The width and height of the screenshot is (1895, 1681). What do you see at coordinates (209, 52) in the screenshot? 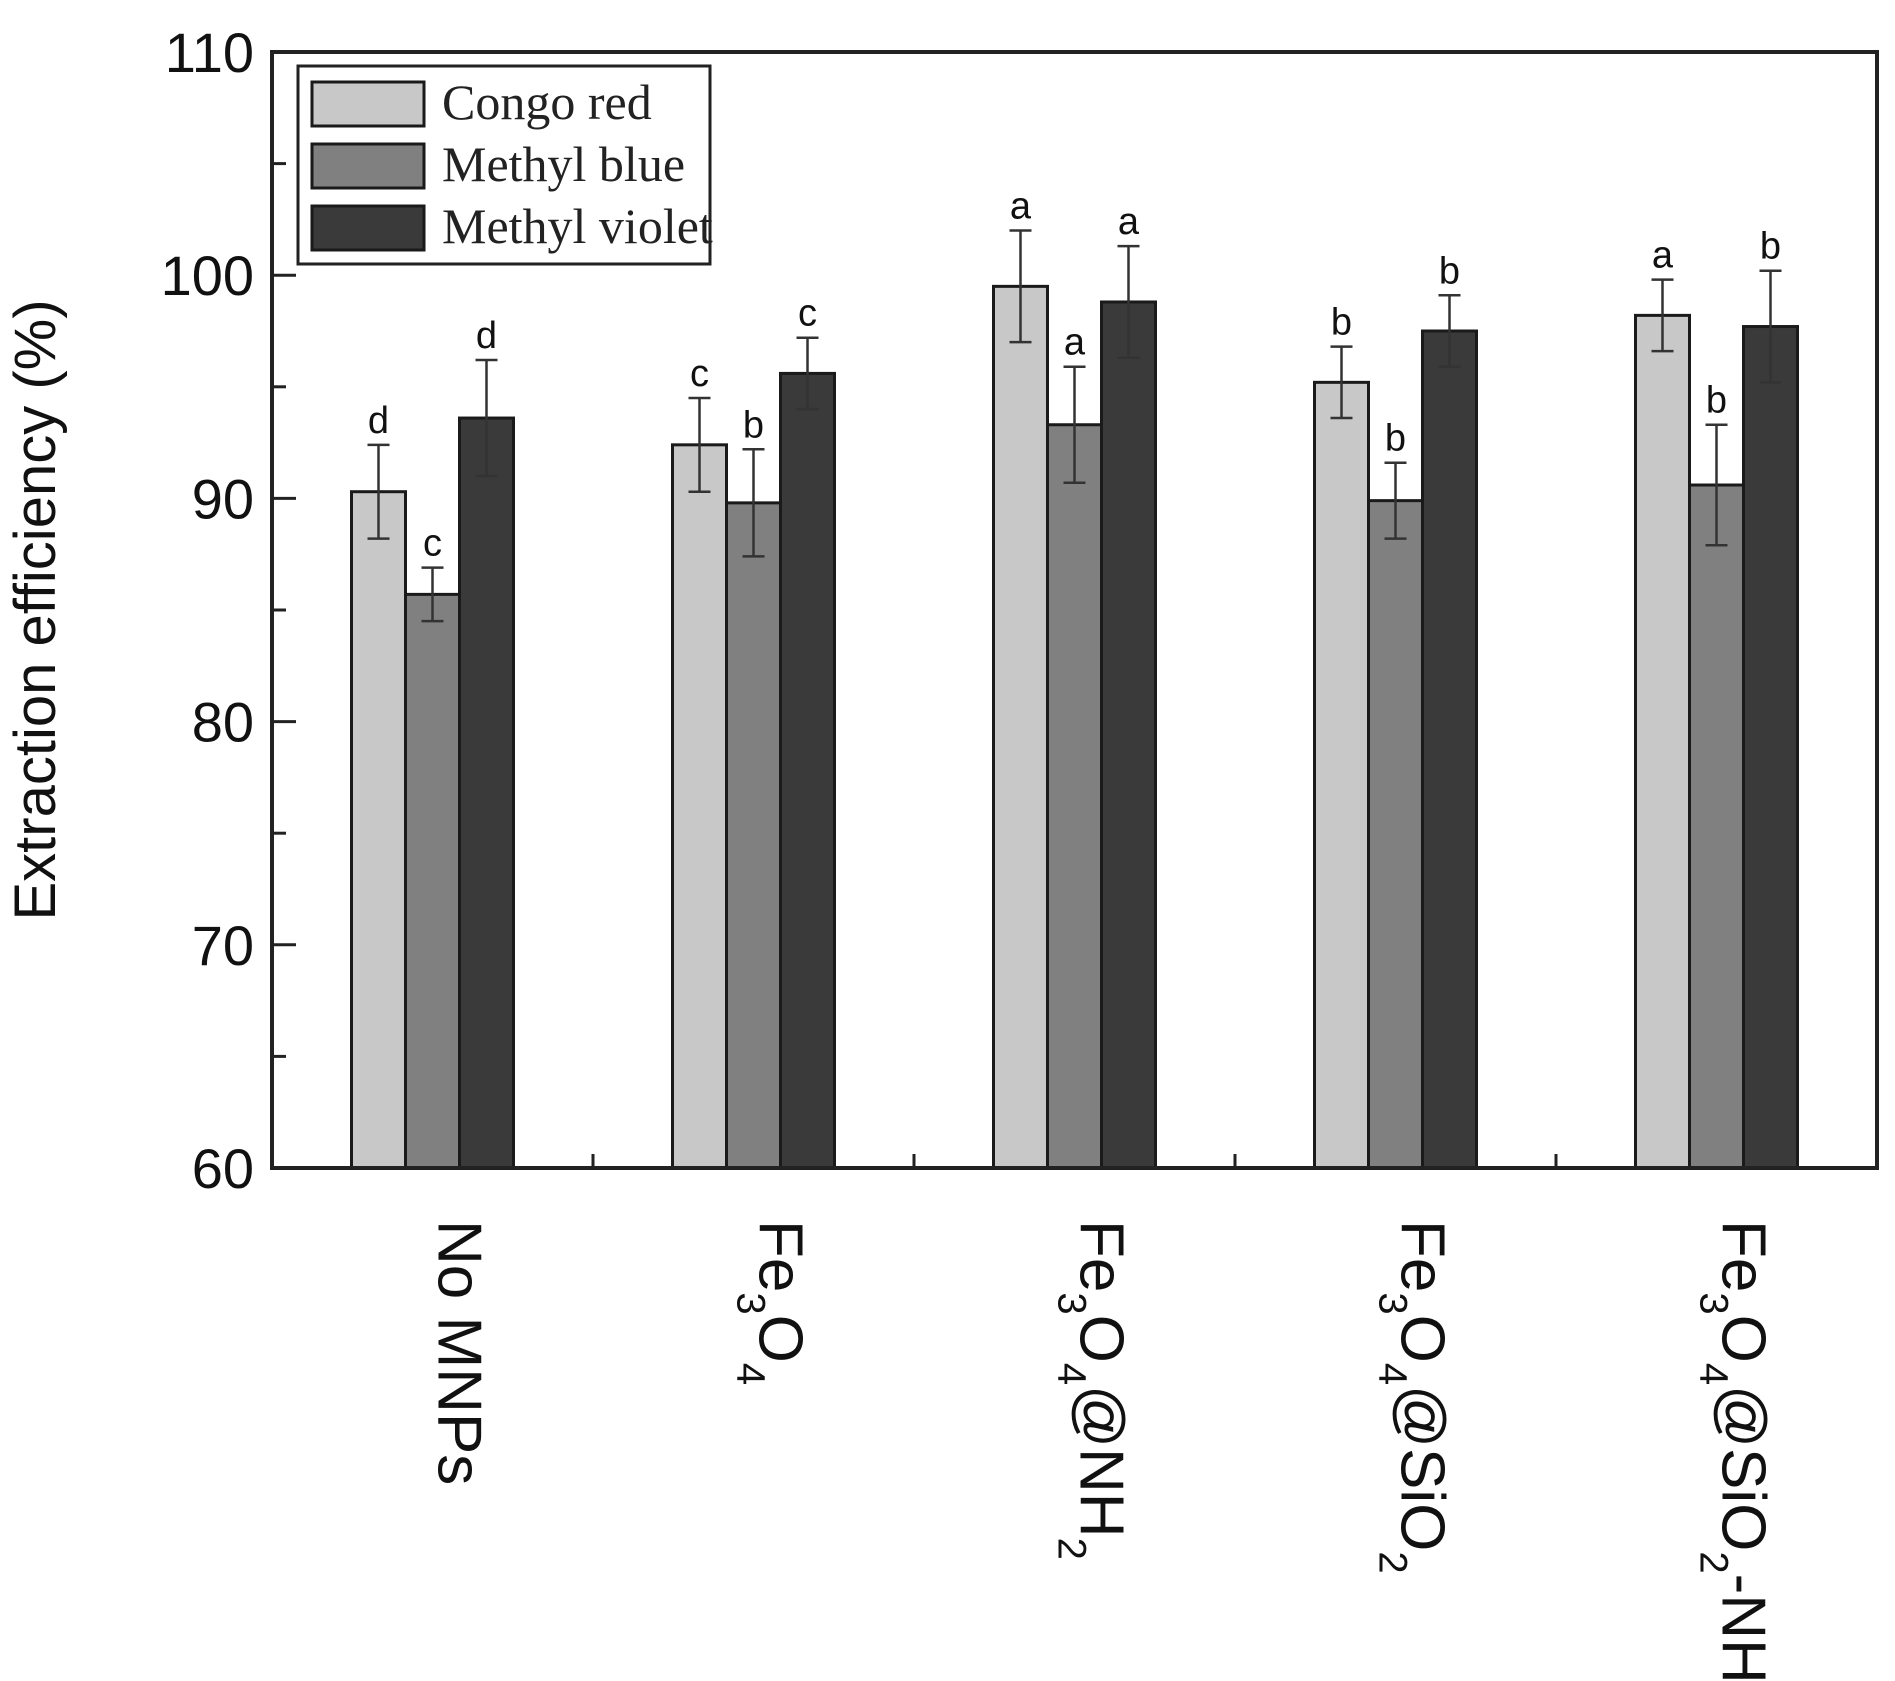
I see `y-tick-label: 110` at bounding box center [209, 52].